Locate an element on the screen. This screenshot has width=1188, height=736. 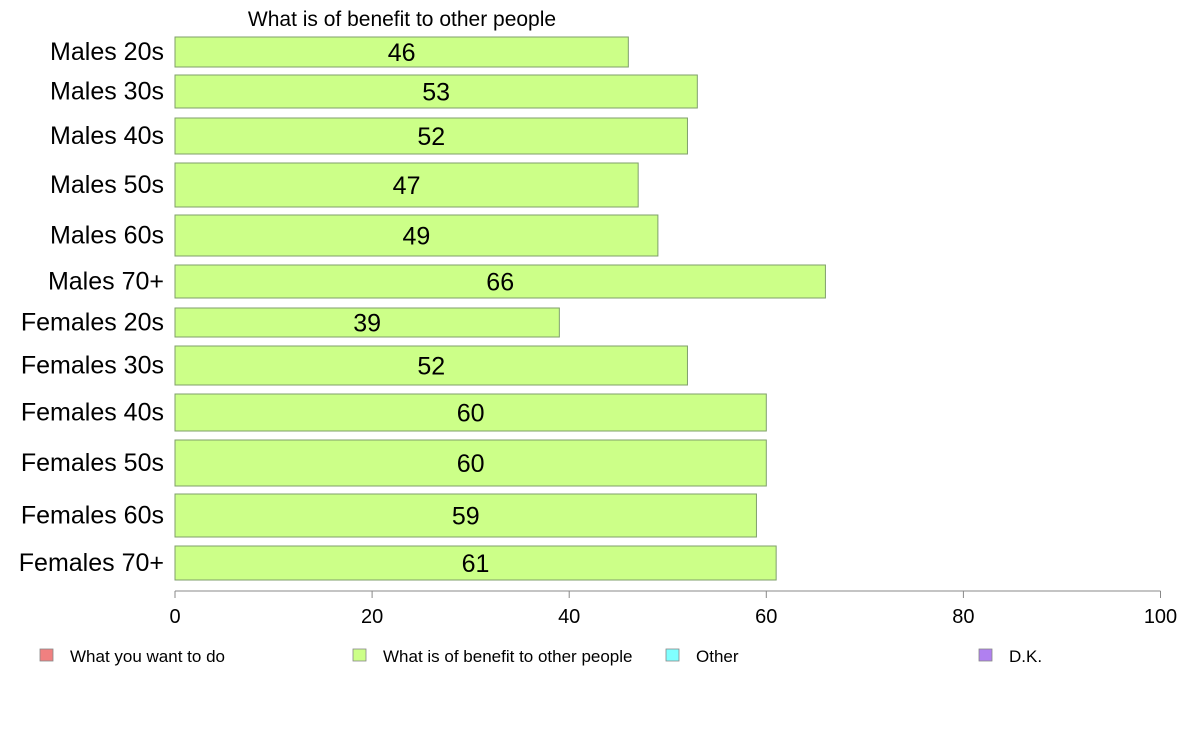
category-label: Females 30s is located at coordinates (92, 366).